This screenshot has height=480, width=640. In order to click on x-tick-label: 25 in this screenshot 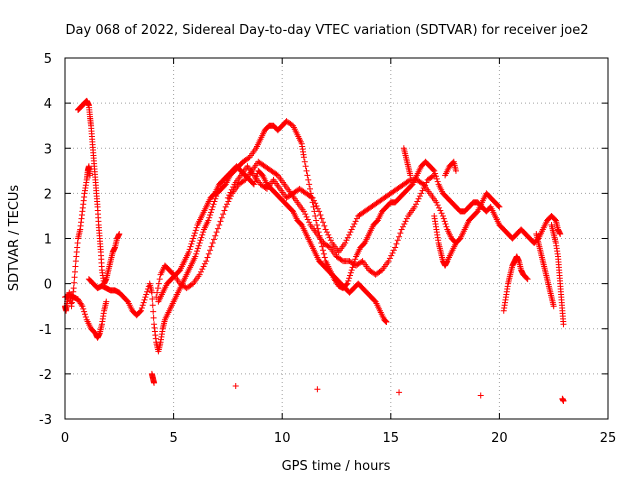, I will do `click(608, 438)`.